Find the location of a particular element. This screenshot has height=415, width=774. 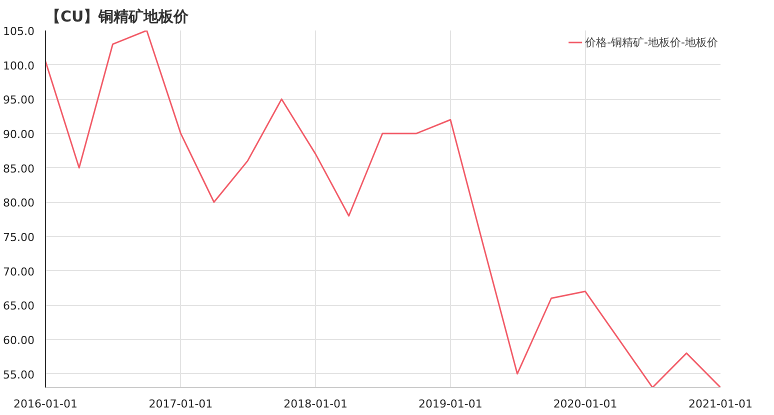

x-tick-label: 2016-01-01 is located at coordinates (46, 404).